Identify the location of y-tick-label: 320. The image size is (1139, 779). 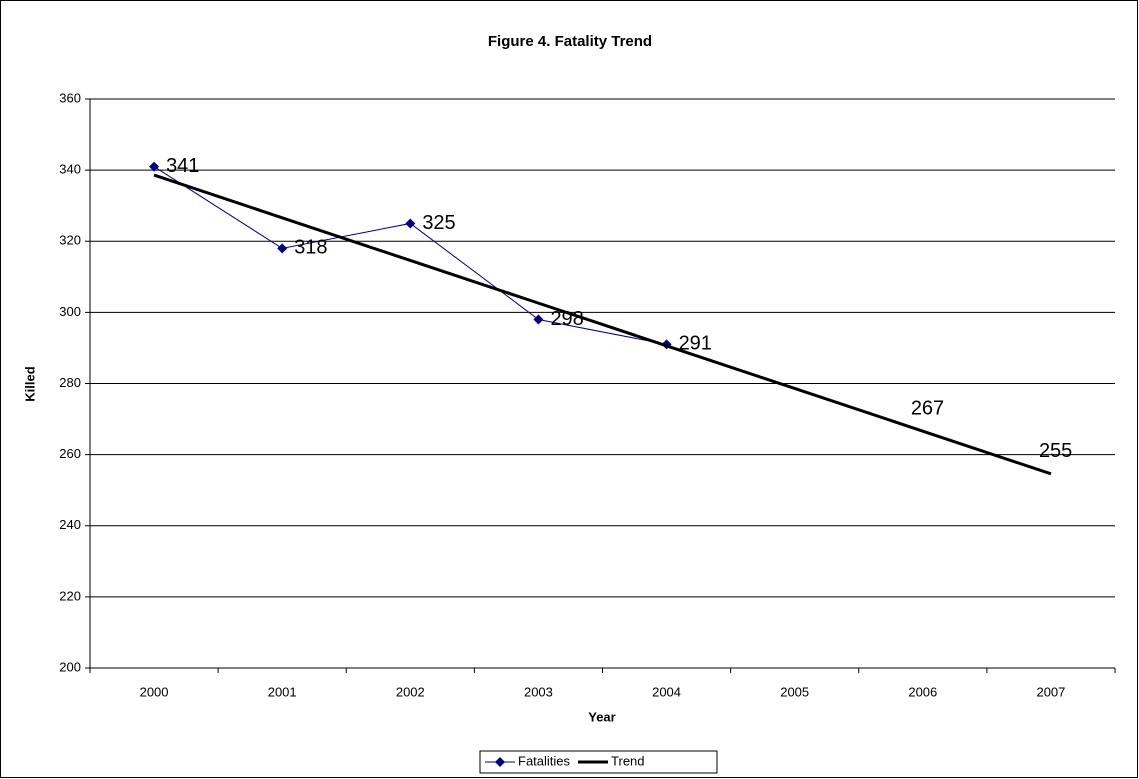
(70, 240).